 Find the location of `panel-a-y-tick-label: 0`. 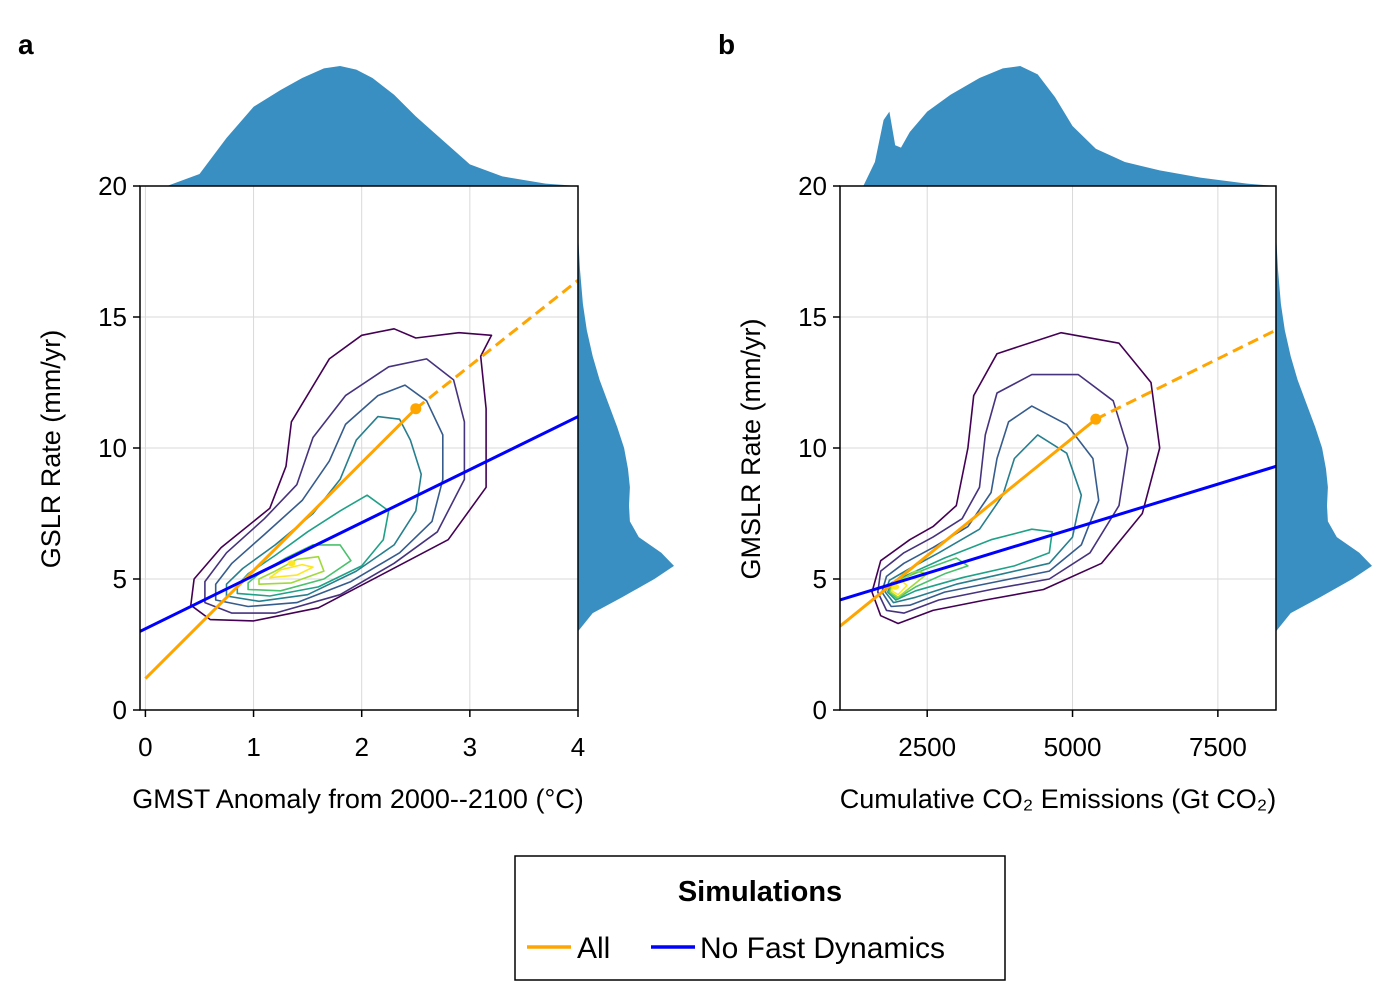

panel-a-y-tick-label: 0 is located at coordinates (120, 710).